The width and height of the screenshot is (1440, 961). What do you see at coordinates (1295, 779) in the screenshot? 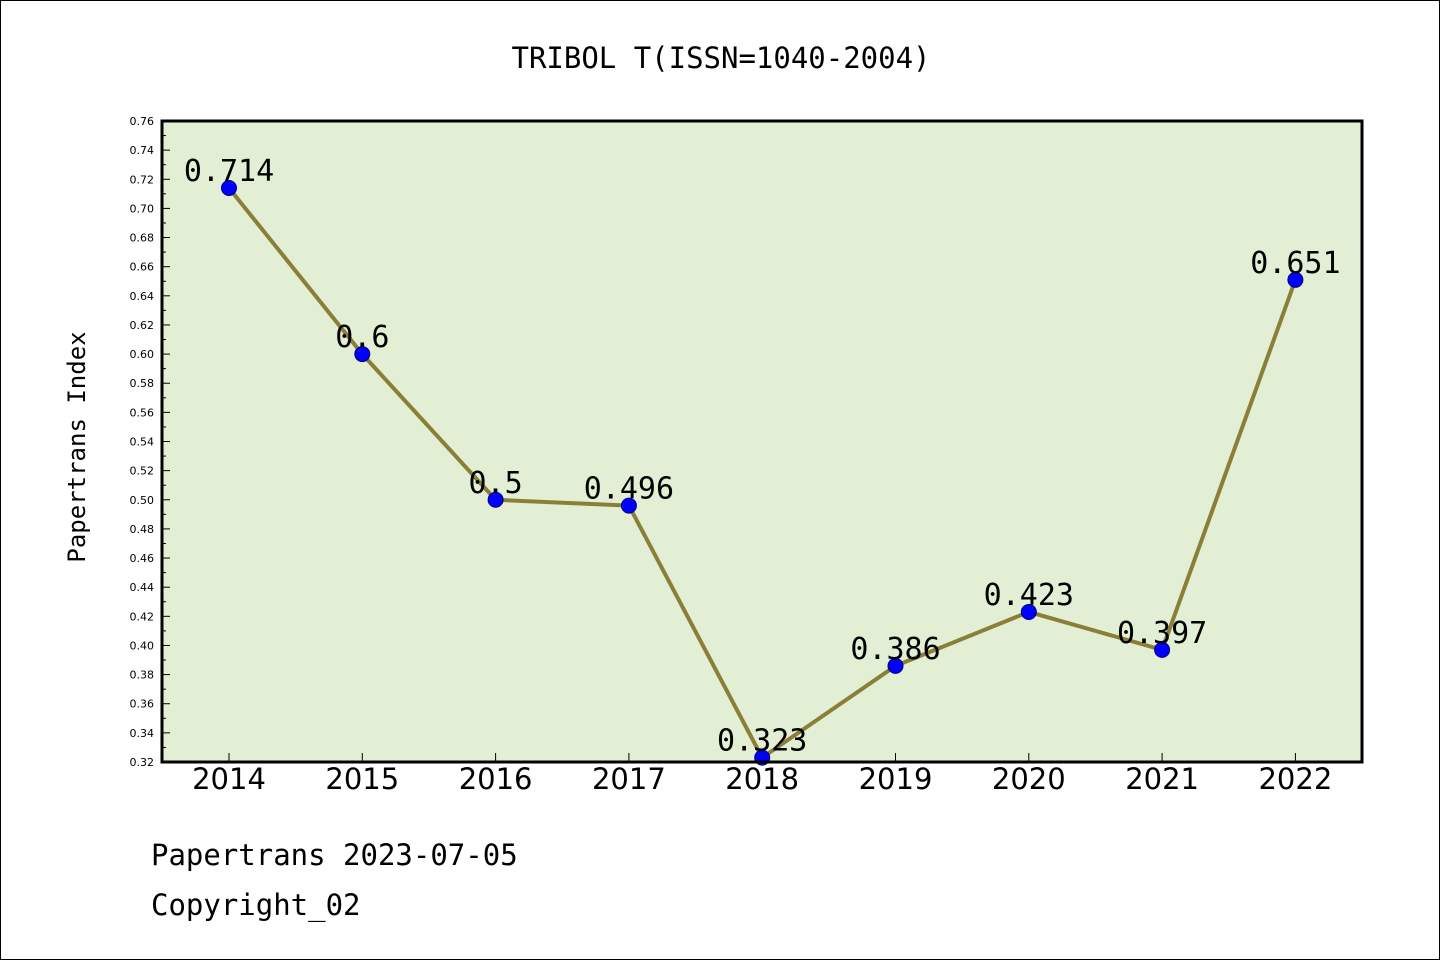
I see `x-tick-label: 2022` at bounding box center [1295, 779].